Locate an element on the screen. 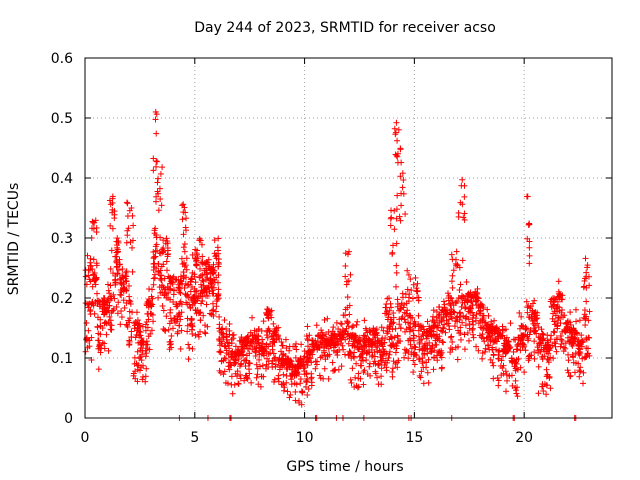  x-tick-label: 15 is located at coordinates (414, 438).